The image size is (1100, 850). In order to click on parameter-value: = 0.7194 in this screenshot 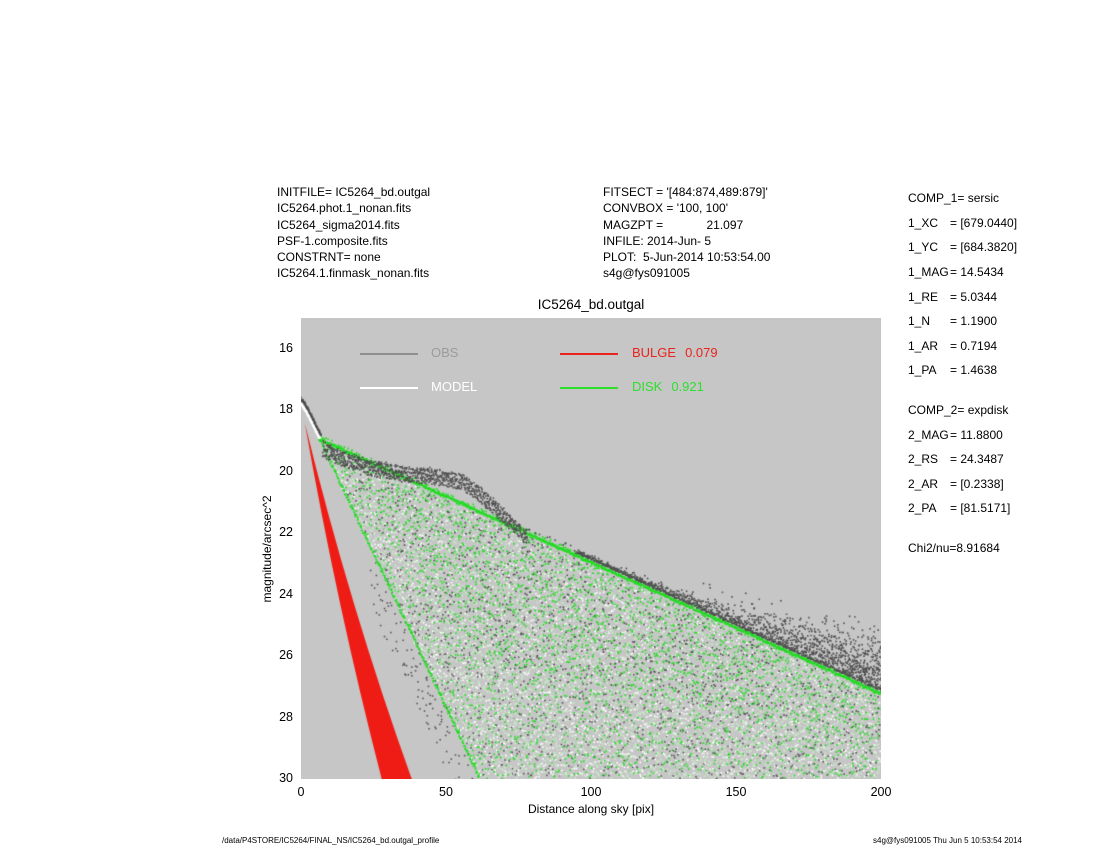, I will do `click(974, 345)`.